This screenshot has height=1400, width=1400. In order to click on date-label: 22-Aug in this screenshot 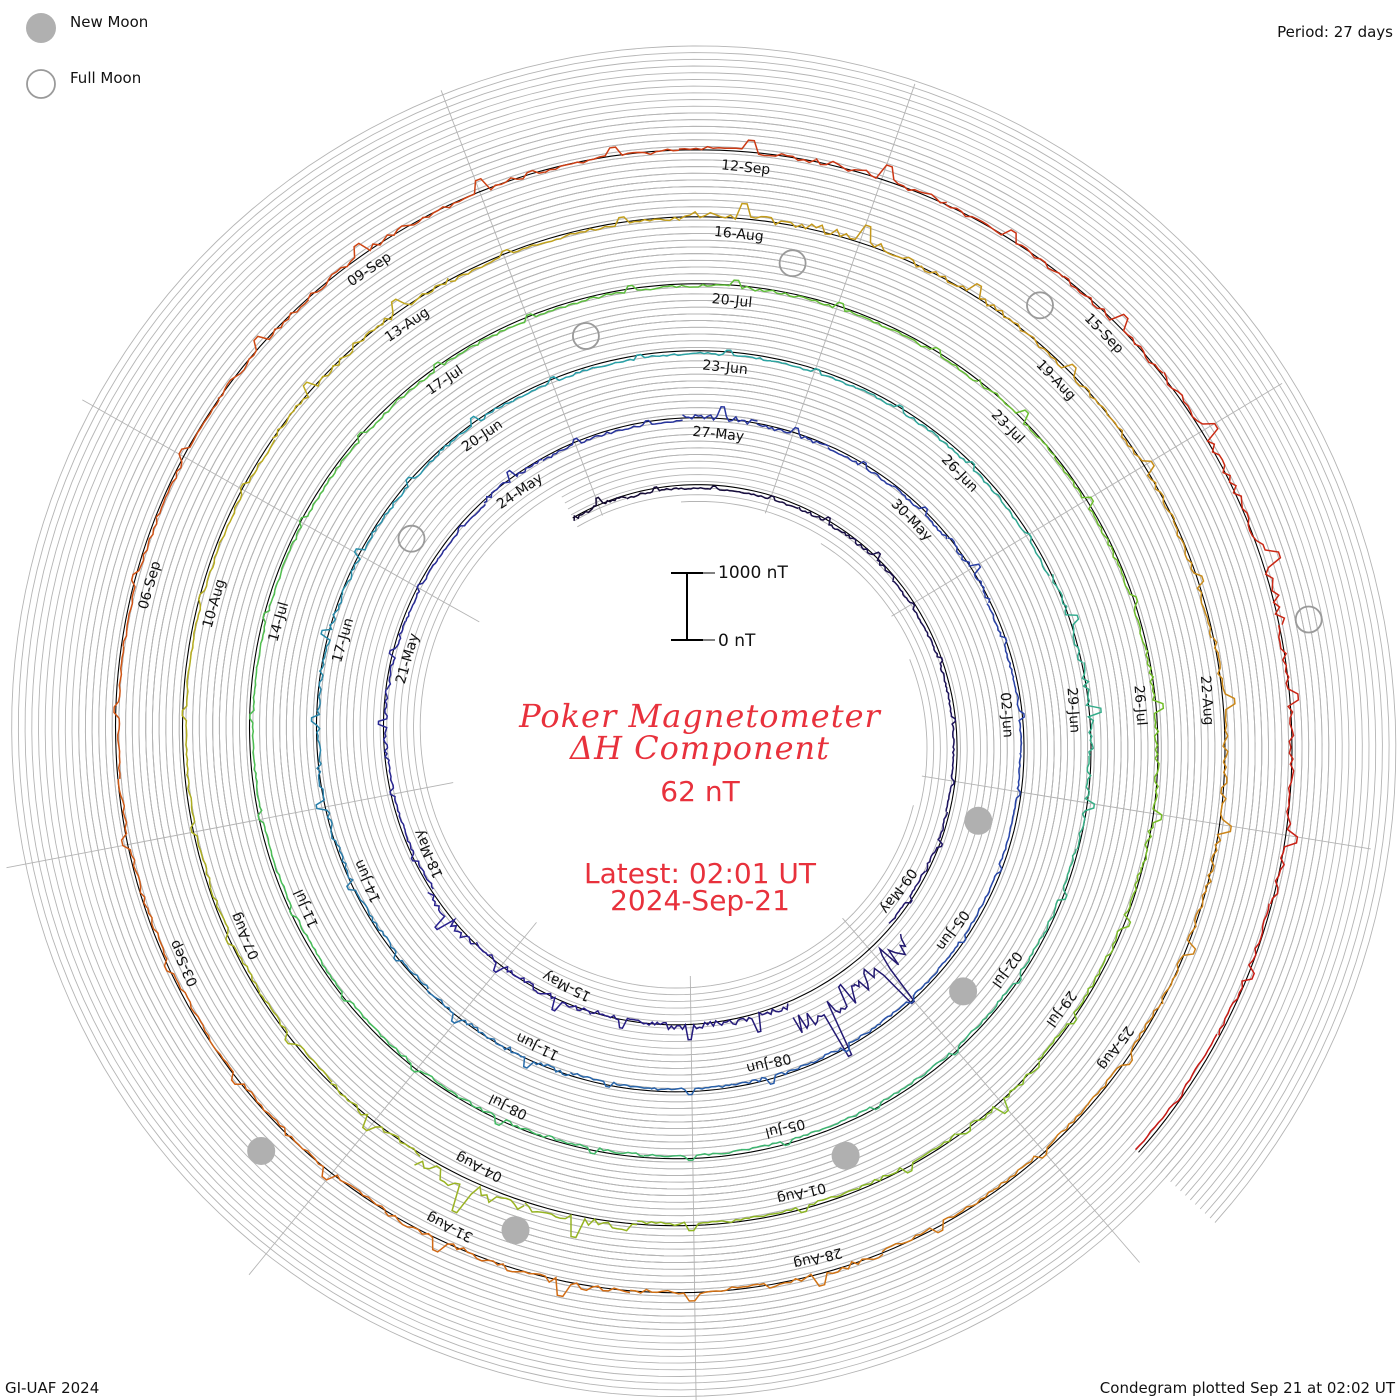, I will do `click(1207, 700)`.